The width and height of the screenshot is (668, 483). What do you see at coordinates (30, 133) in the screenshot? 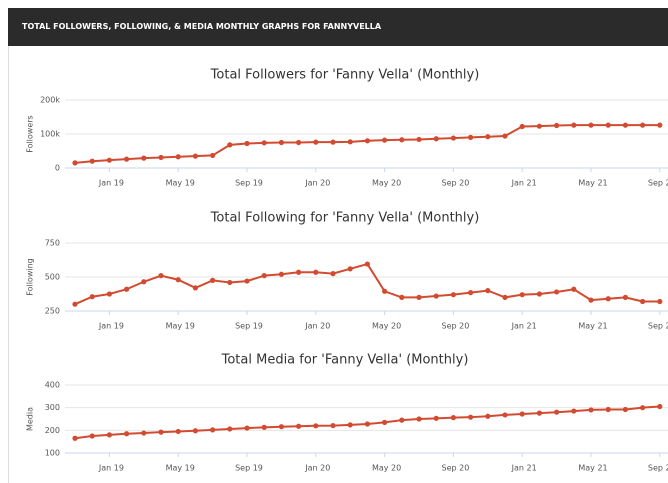
I see `y-axis-label: Followers` at bounding box center [30, 133].